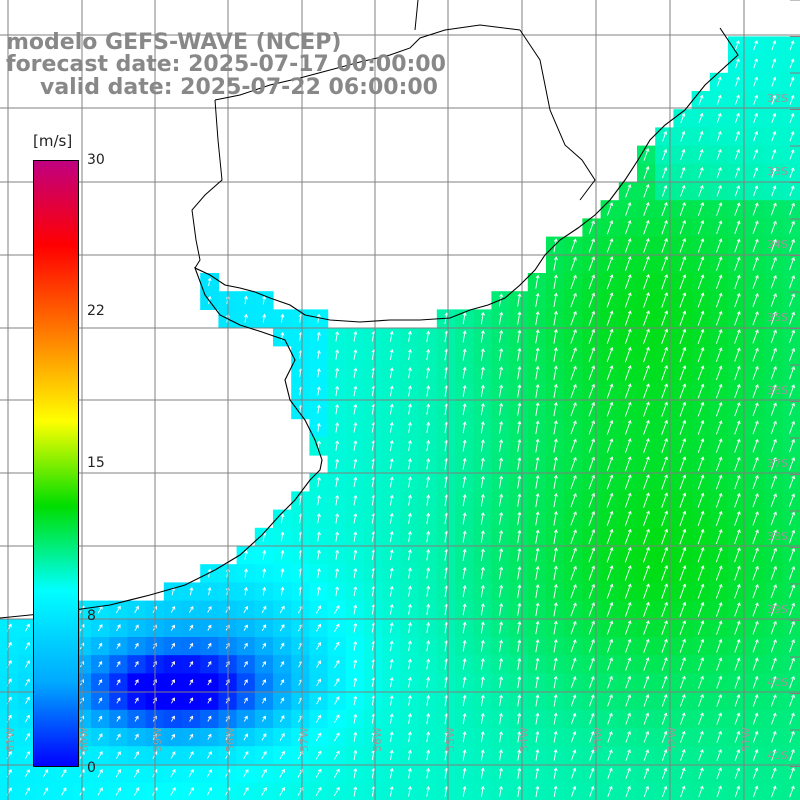  What do you see at coordinates (239, 87) in the screenshot?
I see `valid-date: valid date: 2025-07-22 06:00:00` at bounding box center [239, 87].